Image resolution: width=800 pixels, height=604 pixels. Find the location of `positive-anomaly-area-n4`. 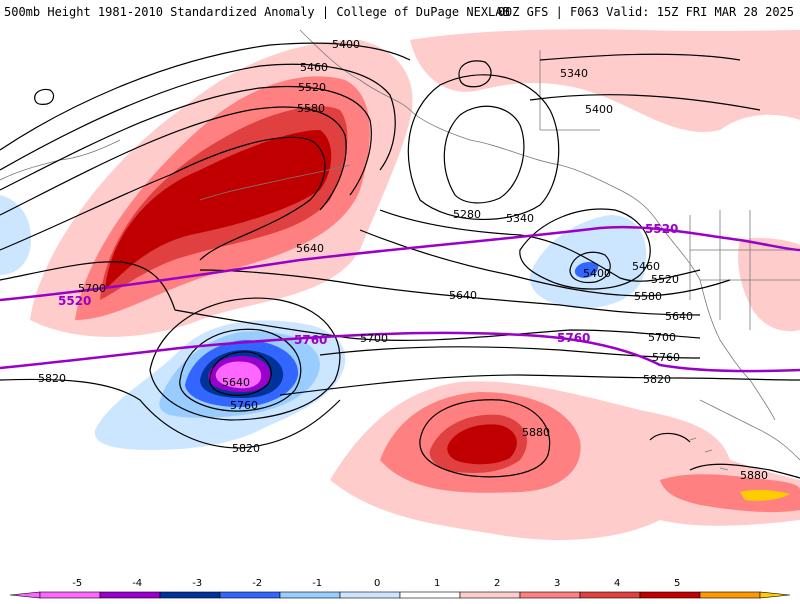

positive-anomaly-area-n4 is located at coordinates (218, 210).